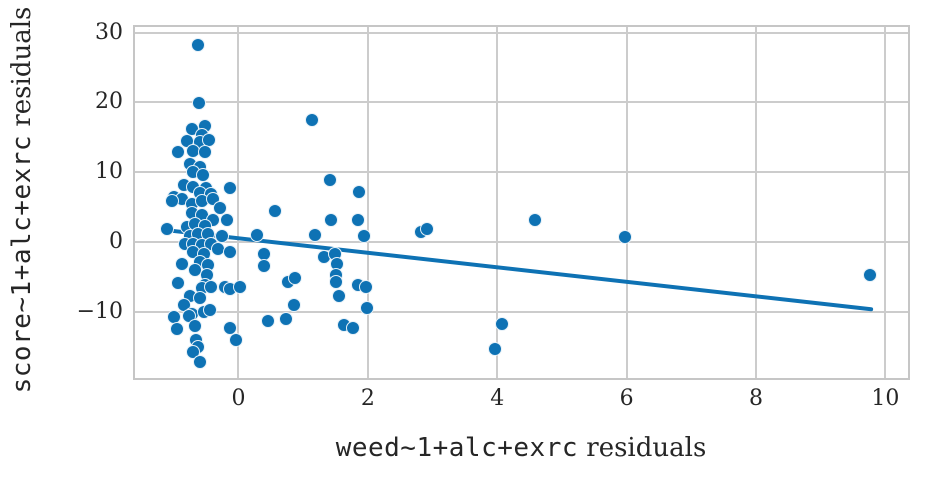 This screenshot has width=927, height=485. What do you see at coordinates (22, 264) in the screenshot?
I see `y-axis-label-code: score~1+alc+exrc` at bounding box center [22, 264].